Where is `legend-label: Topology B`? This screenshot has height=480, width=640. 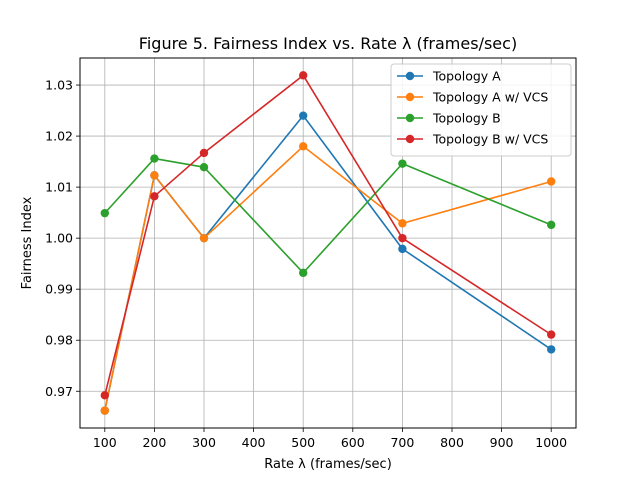
legend-label: Topology B is located at coordinates (466, 118).